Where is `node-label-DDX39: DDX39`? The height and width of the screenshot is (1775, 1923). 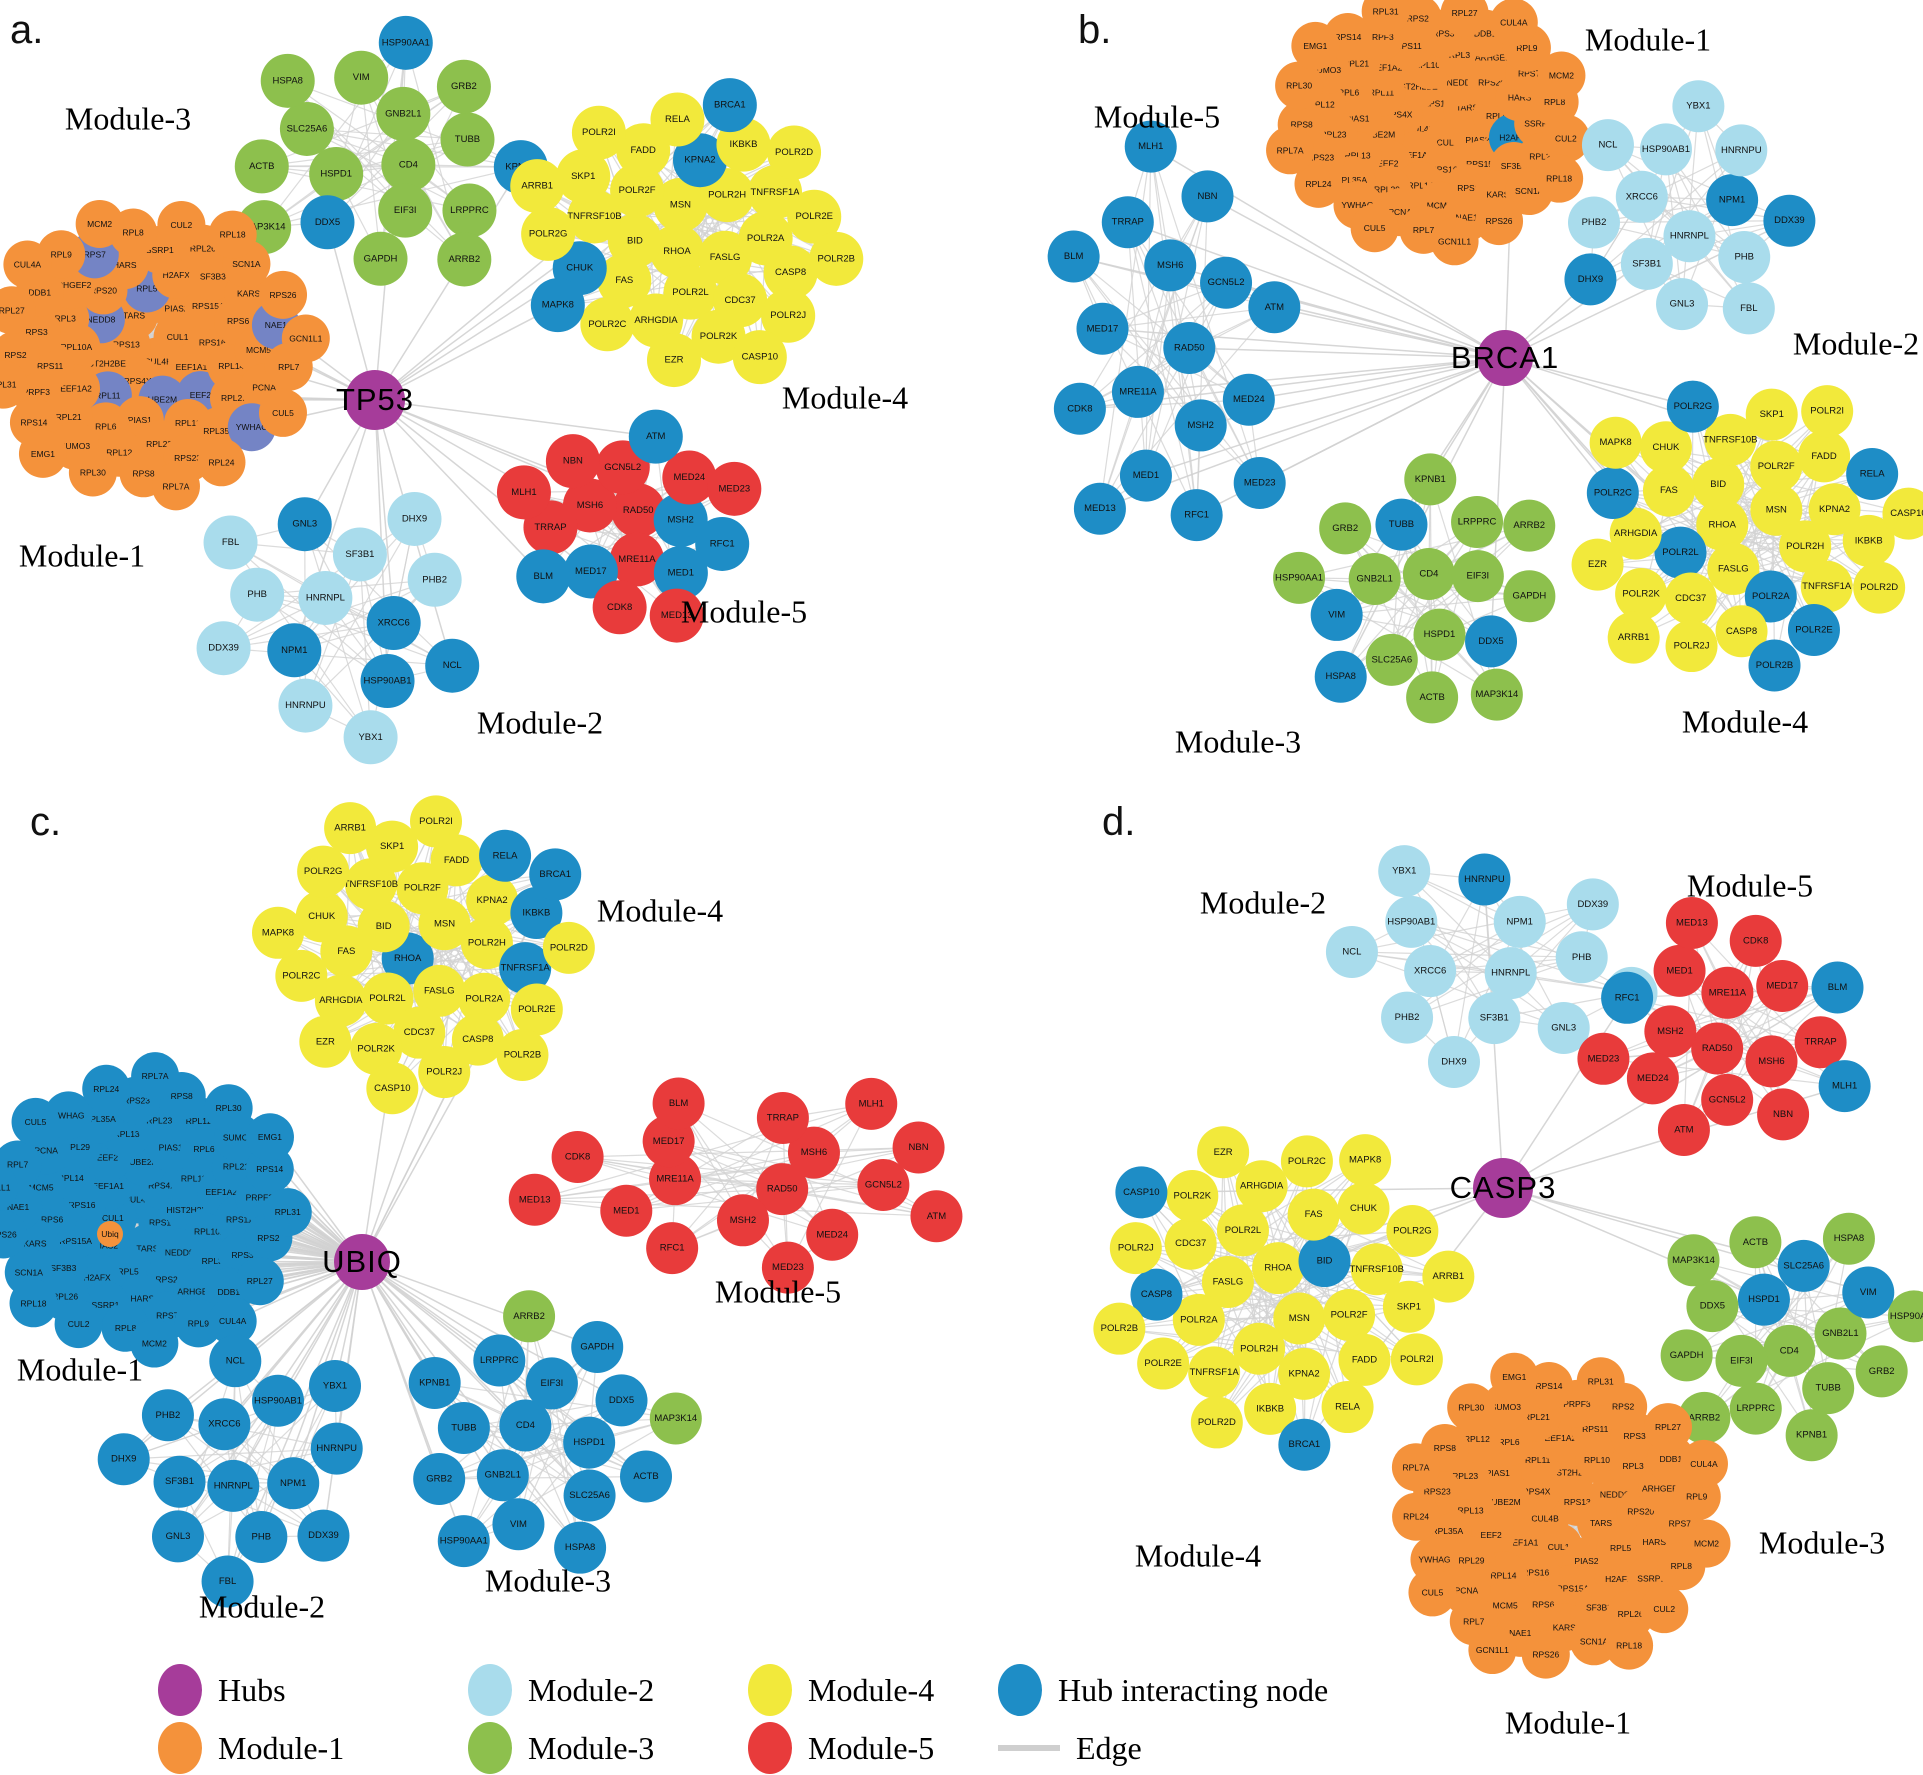 node-label-DDX39: DDX39 is located at coordinates (1789, 220).